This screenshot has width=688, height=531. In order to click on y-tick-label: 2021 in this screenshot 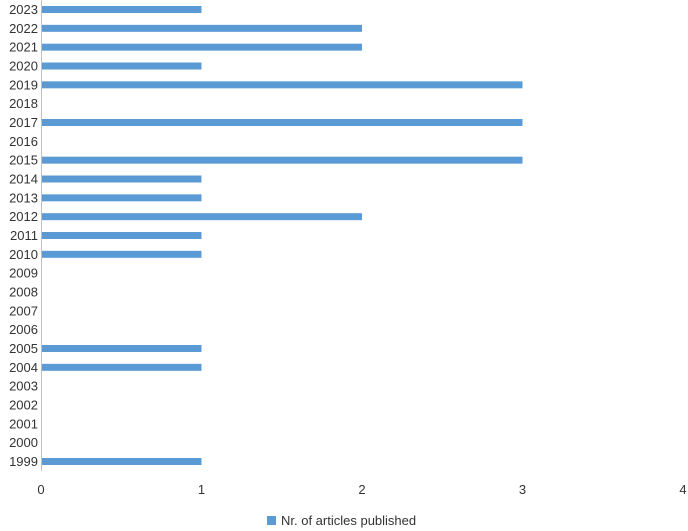, I will do `click(23, 47)`.